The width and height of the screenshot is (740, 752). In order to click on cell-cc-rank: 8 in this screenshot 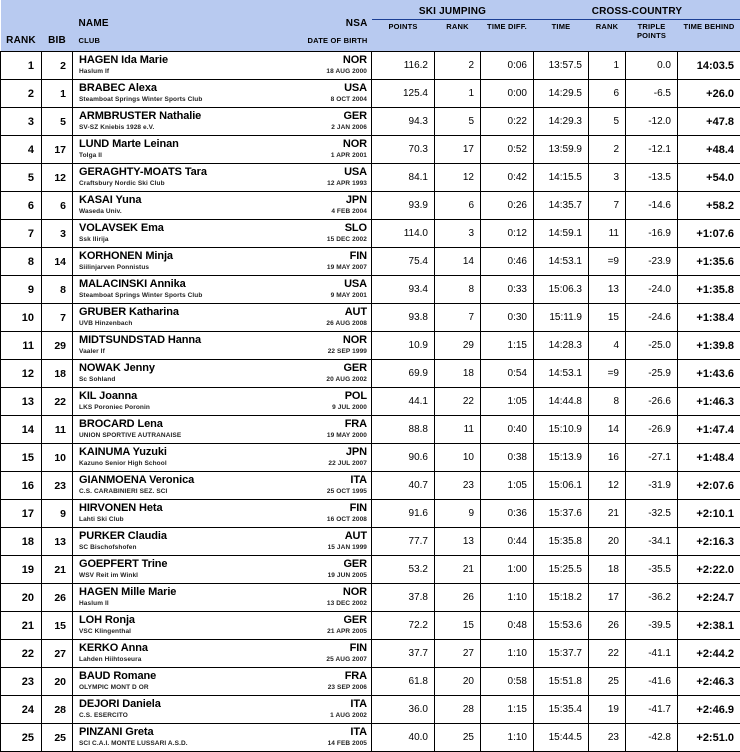, I will do `click(607, 402)`.